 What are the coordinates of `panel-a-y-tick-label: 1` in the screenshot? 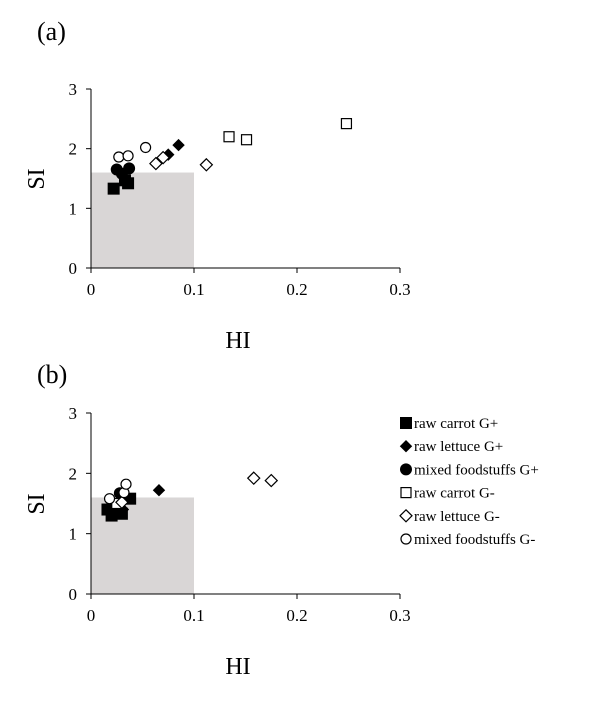 It's located at (73, 208).